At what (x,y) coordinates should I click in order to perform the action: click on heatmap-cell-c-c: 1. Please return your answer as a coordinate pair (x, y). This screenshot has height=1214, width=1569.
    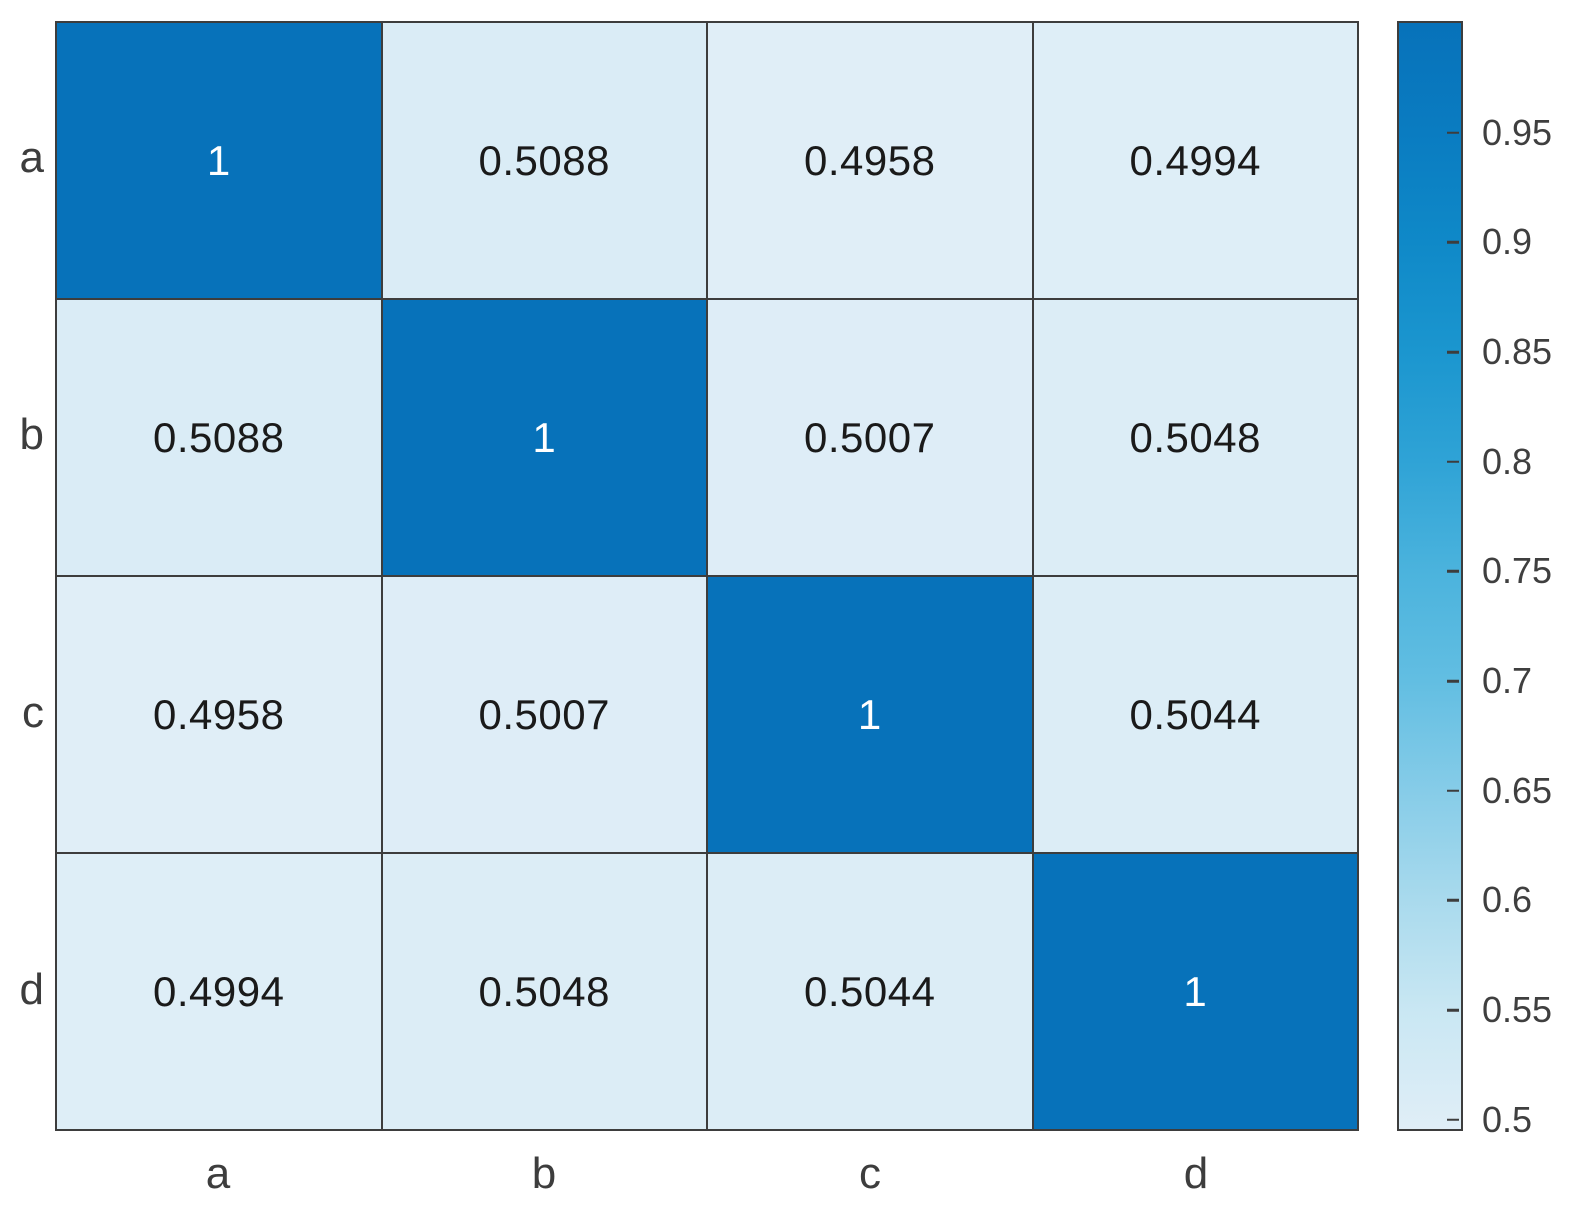
    Looking at the image, I should click on (870, 714).